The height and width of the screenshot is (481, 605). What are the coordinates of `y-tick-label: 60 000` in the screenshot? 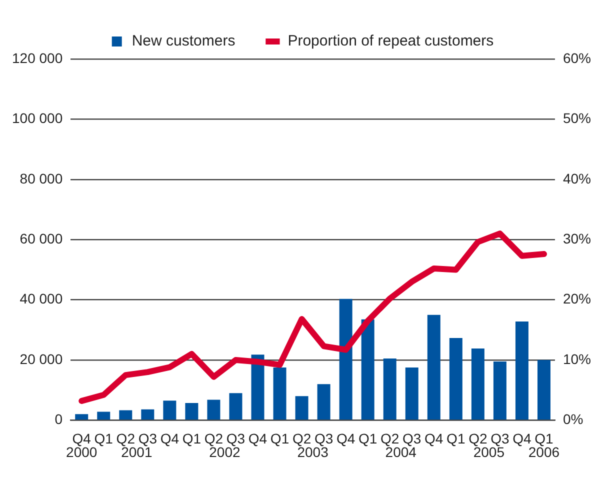 It's located at (41, 238).